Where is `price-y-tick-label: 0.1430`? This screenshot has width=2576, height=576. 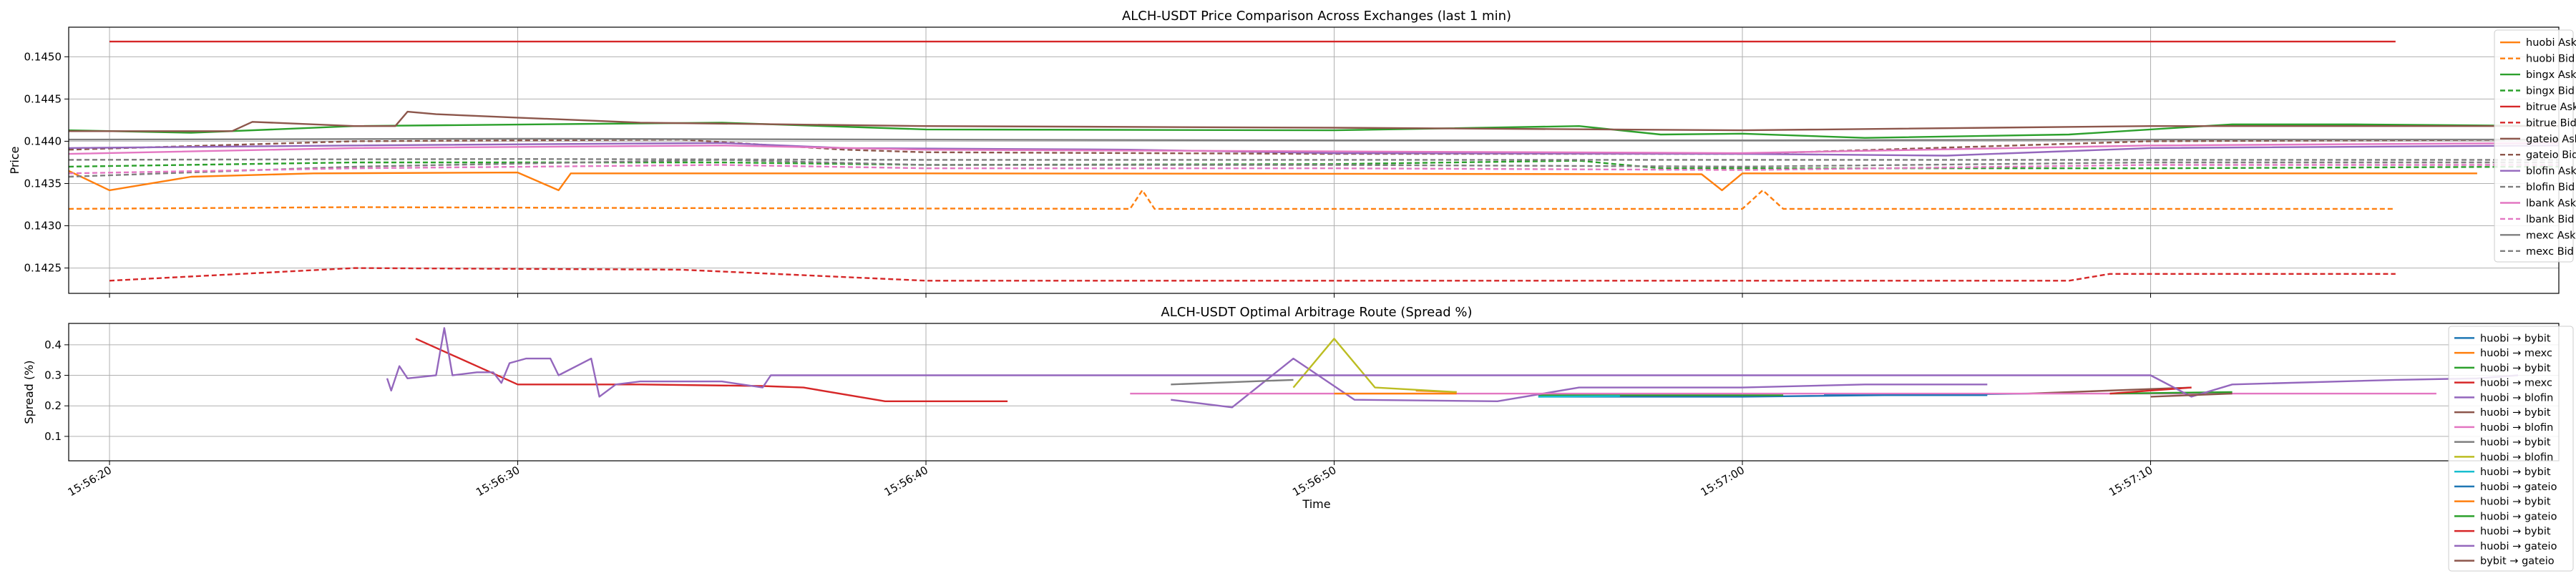 price-y-tick-label: 0.1430 is located at coordinates (43, 227).